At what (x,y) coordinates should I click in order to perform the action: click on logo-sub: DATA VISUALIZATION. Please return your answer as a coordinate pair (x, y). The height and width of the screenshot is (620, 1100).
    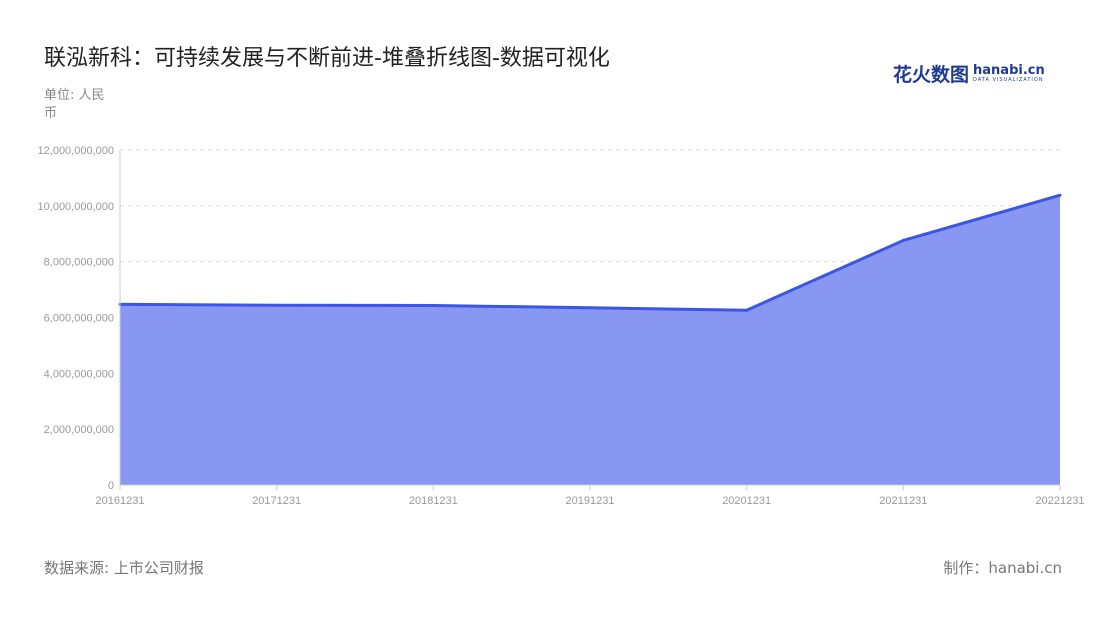
    Looking at the image, I should click on (1008, 79).